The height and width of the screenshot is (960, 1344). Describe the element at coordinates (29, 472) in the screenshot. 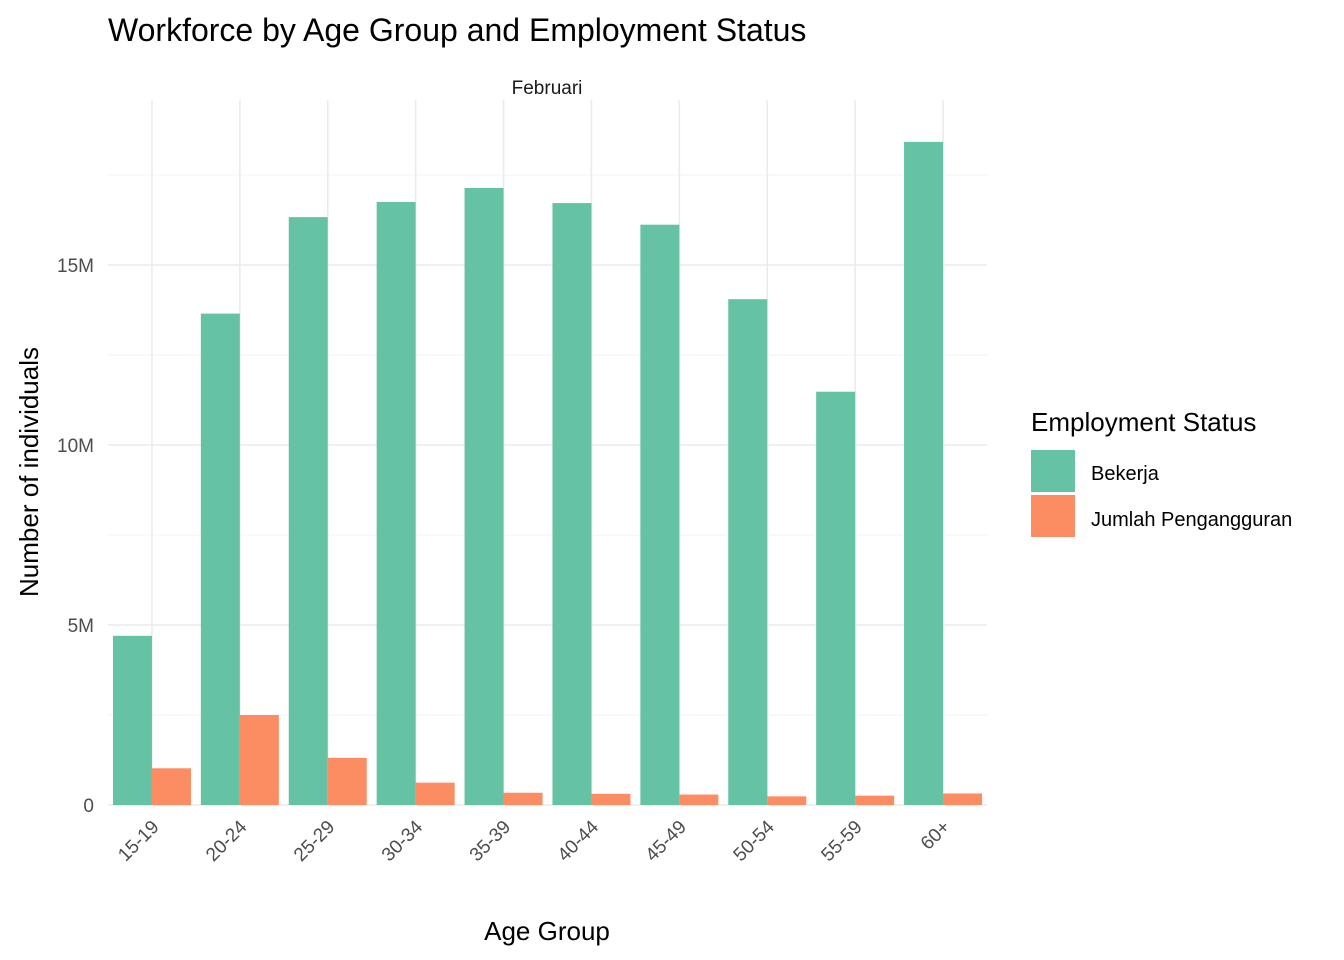

I see `y-axis-title: Number of individuals` at that location.